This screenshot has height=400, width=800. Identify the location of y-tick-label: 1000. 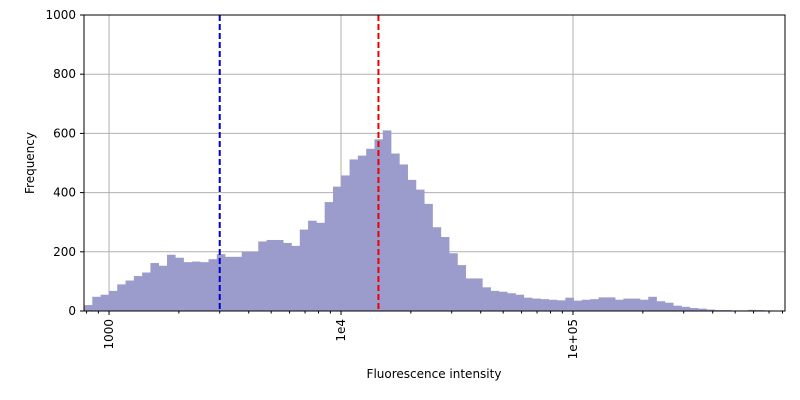
(60, 15).